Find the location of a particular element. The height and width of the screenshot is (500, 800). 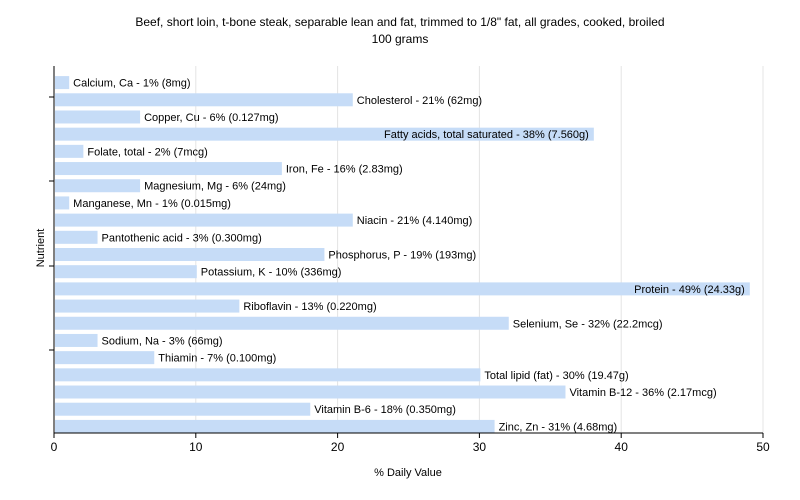

x-tick-label: 40 is located at coordinates (622, 447).